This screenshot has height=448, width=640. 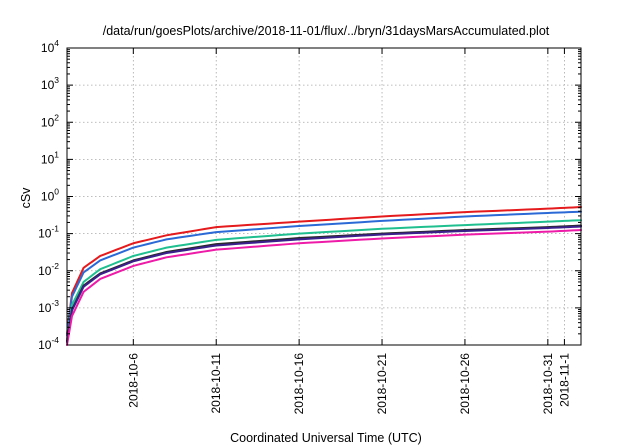 I want to click on y-tick-label: 10², so click(x=50, y=120).